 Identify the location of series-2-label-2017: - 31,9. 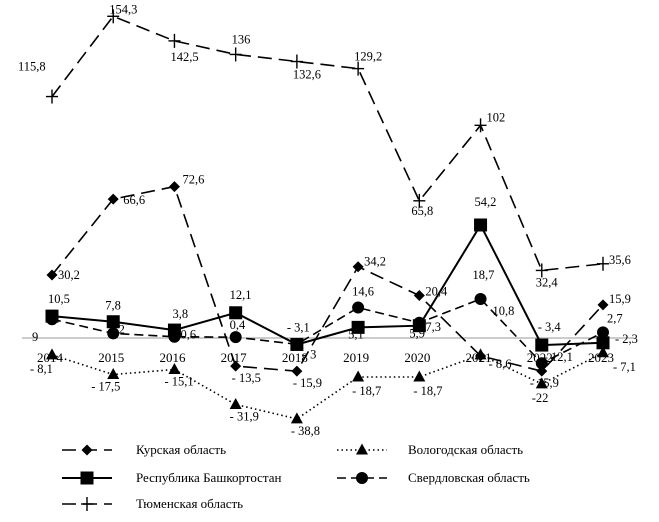
(244, 417).